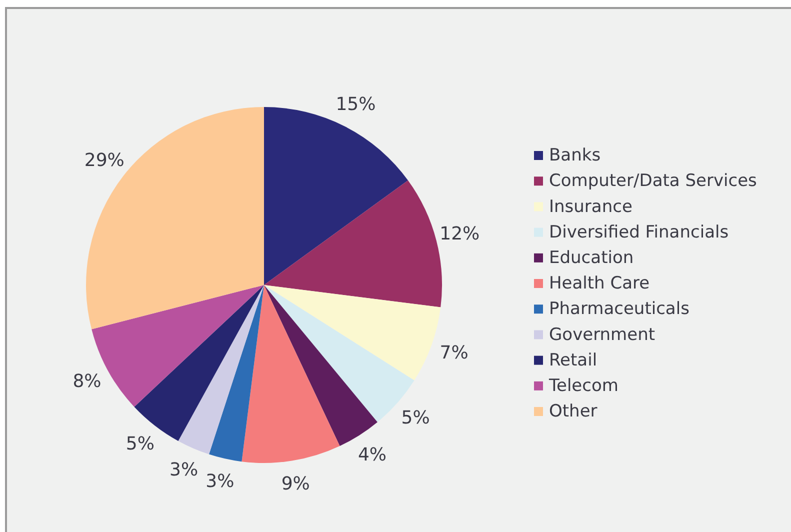  Describe the element at coordinates (454, 353) in the screenshot. I see `data-label: 7%` at that location.